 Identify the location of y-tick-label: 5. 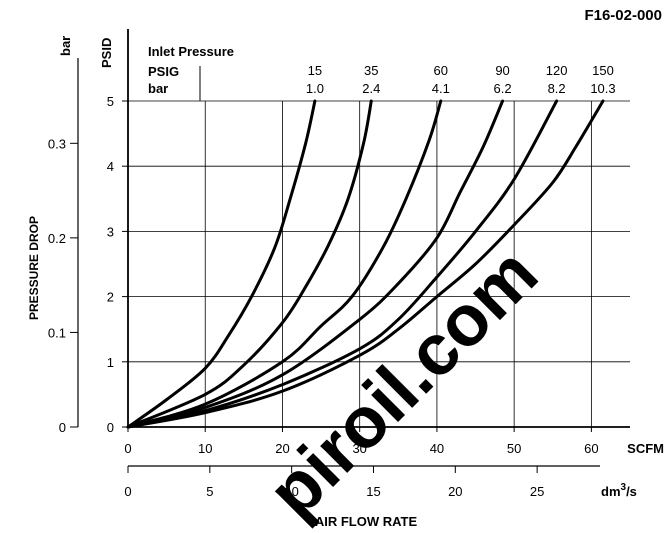
(110, 101).